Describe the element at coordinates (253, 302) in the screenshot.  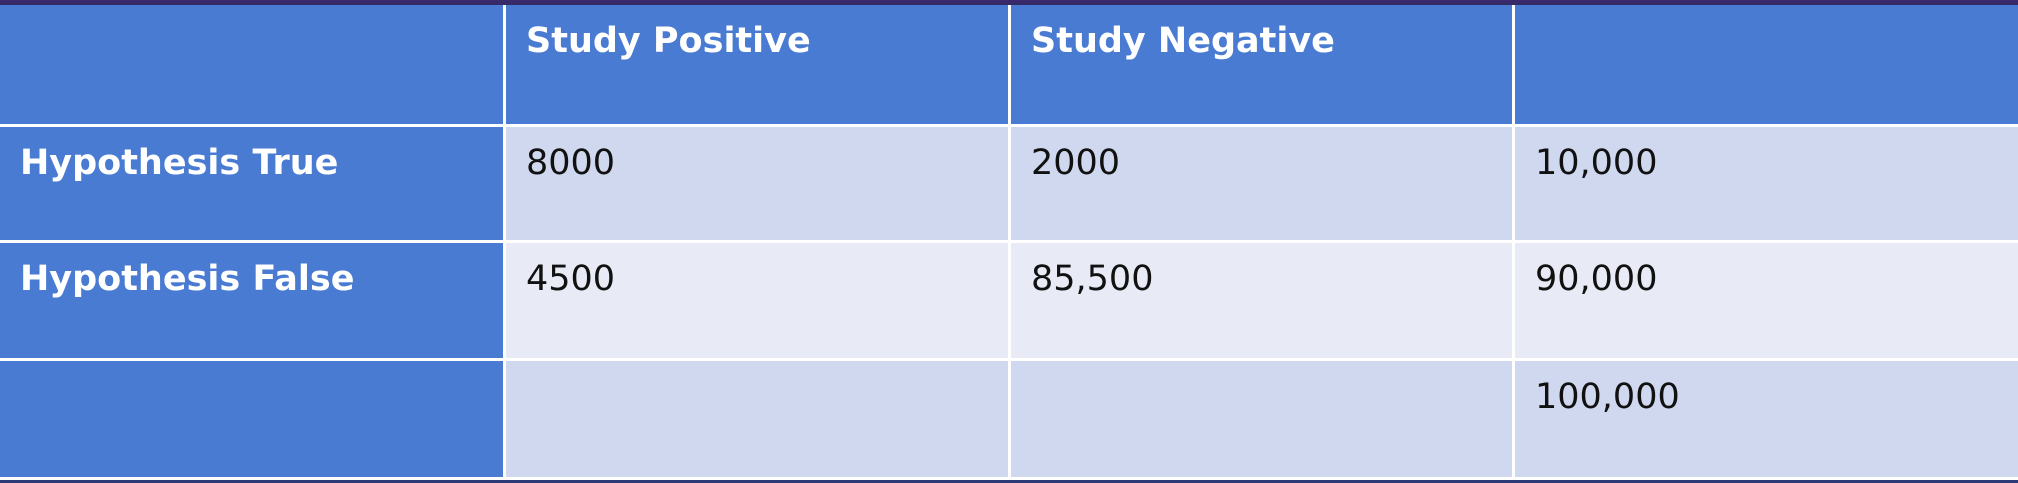
I see `row-label: Hypothesis False` at that location.